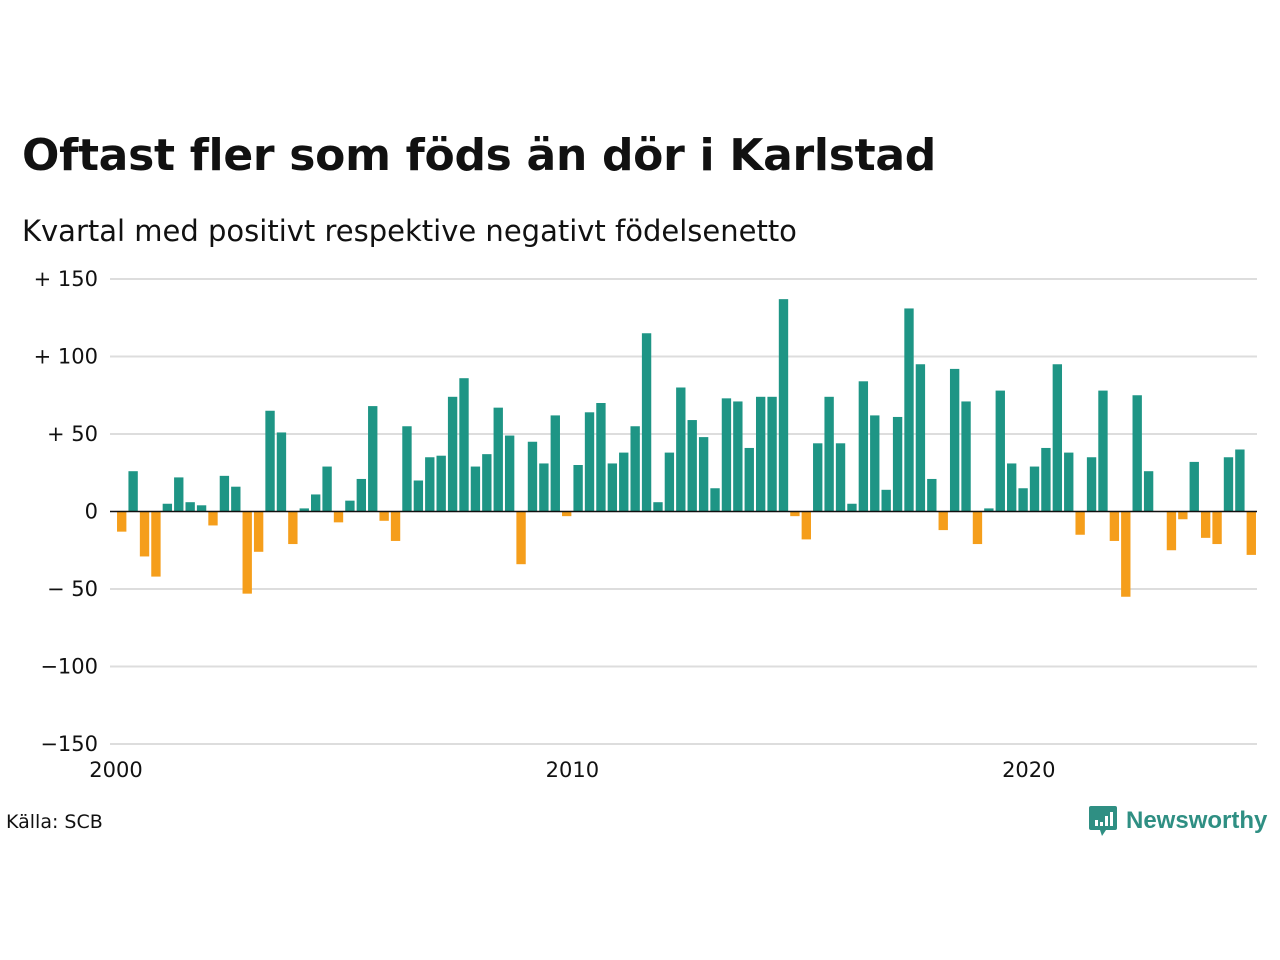  I want to click on x-axis-labels: 2000 2010 2020, so click(572, 770).